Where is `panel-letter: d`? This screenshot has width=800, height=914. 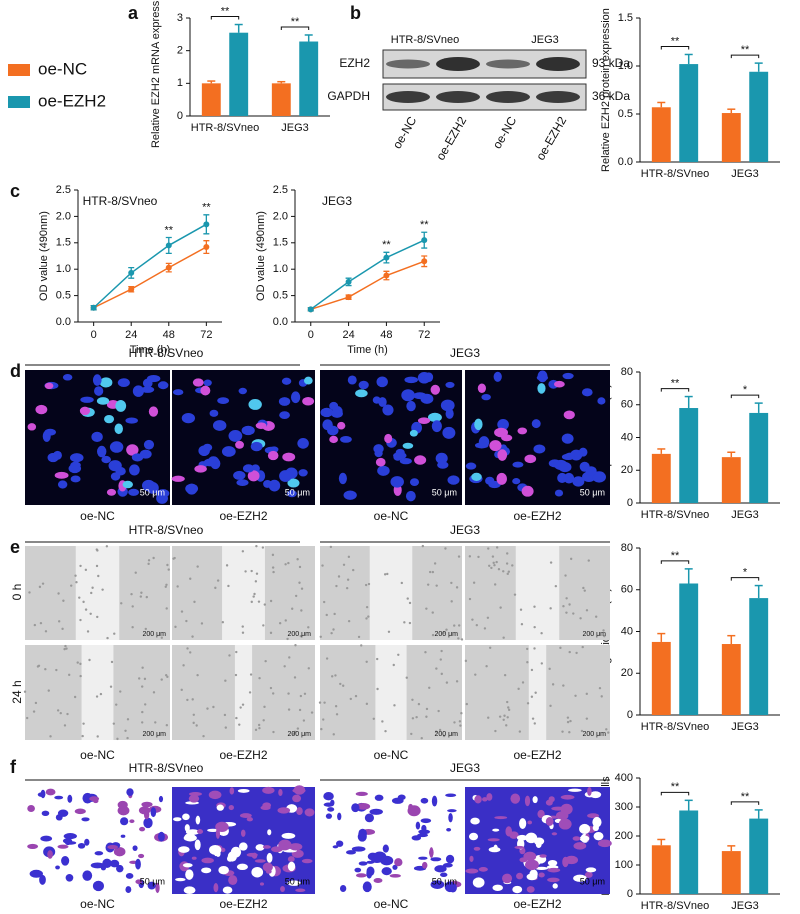
panel-letter: d is located at coordinates (15, 371).